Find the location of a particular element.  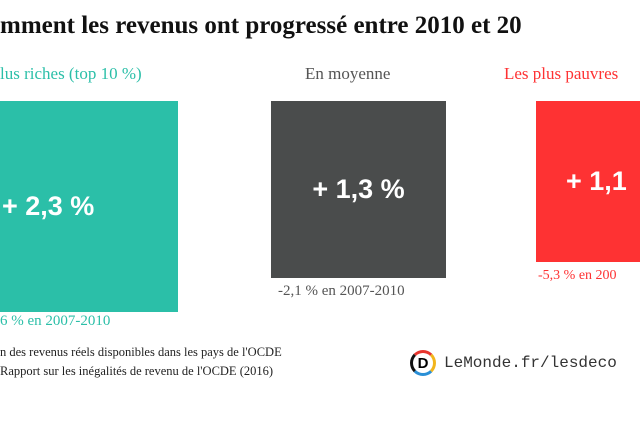

box-rich: + 2,3 % is located at coordinates (89, 206).